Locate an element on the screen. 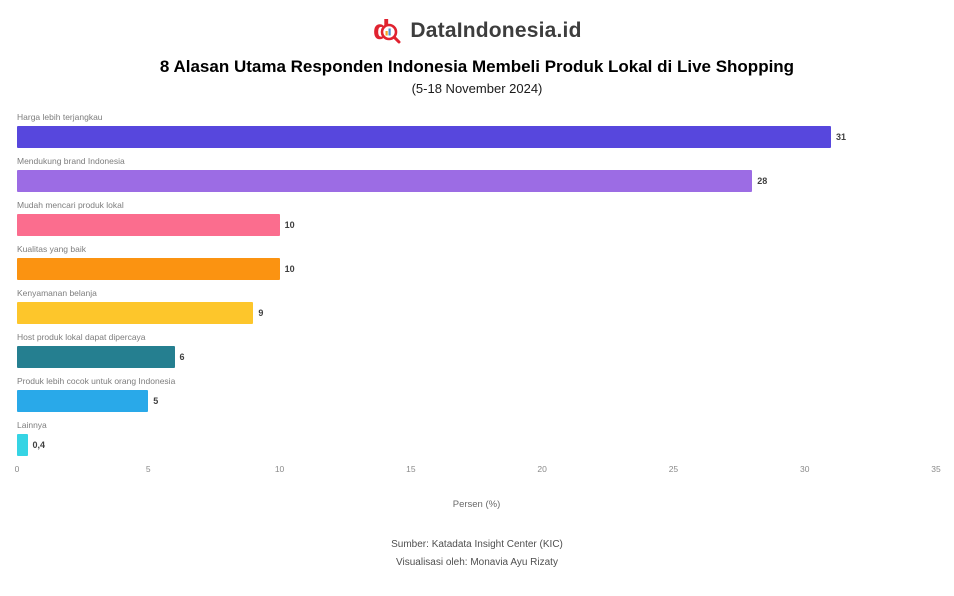  bar-value-label: 5 is located at coordinates (156, 401).